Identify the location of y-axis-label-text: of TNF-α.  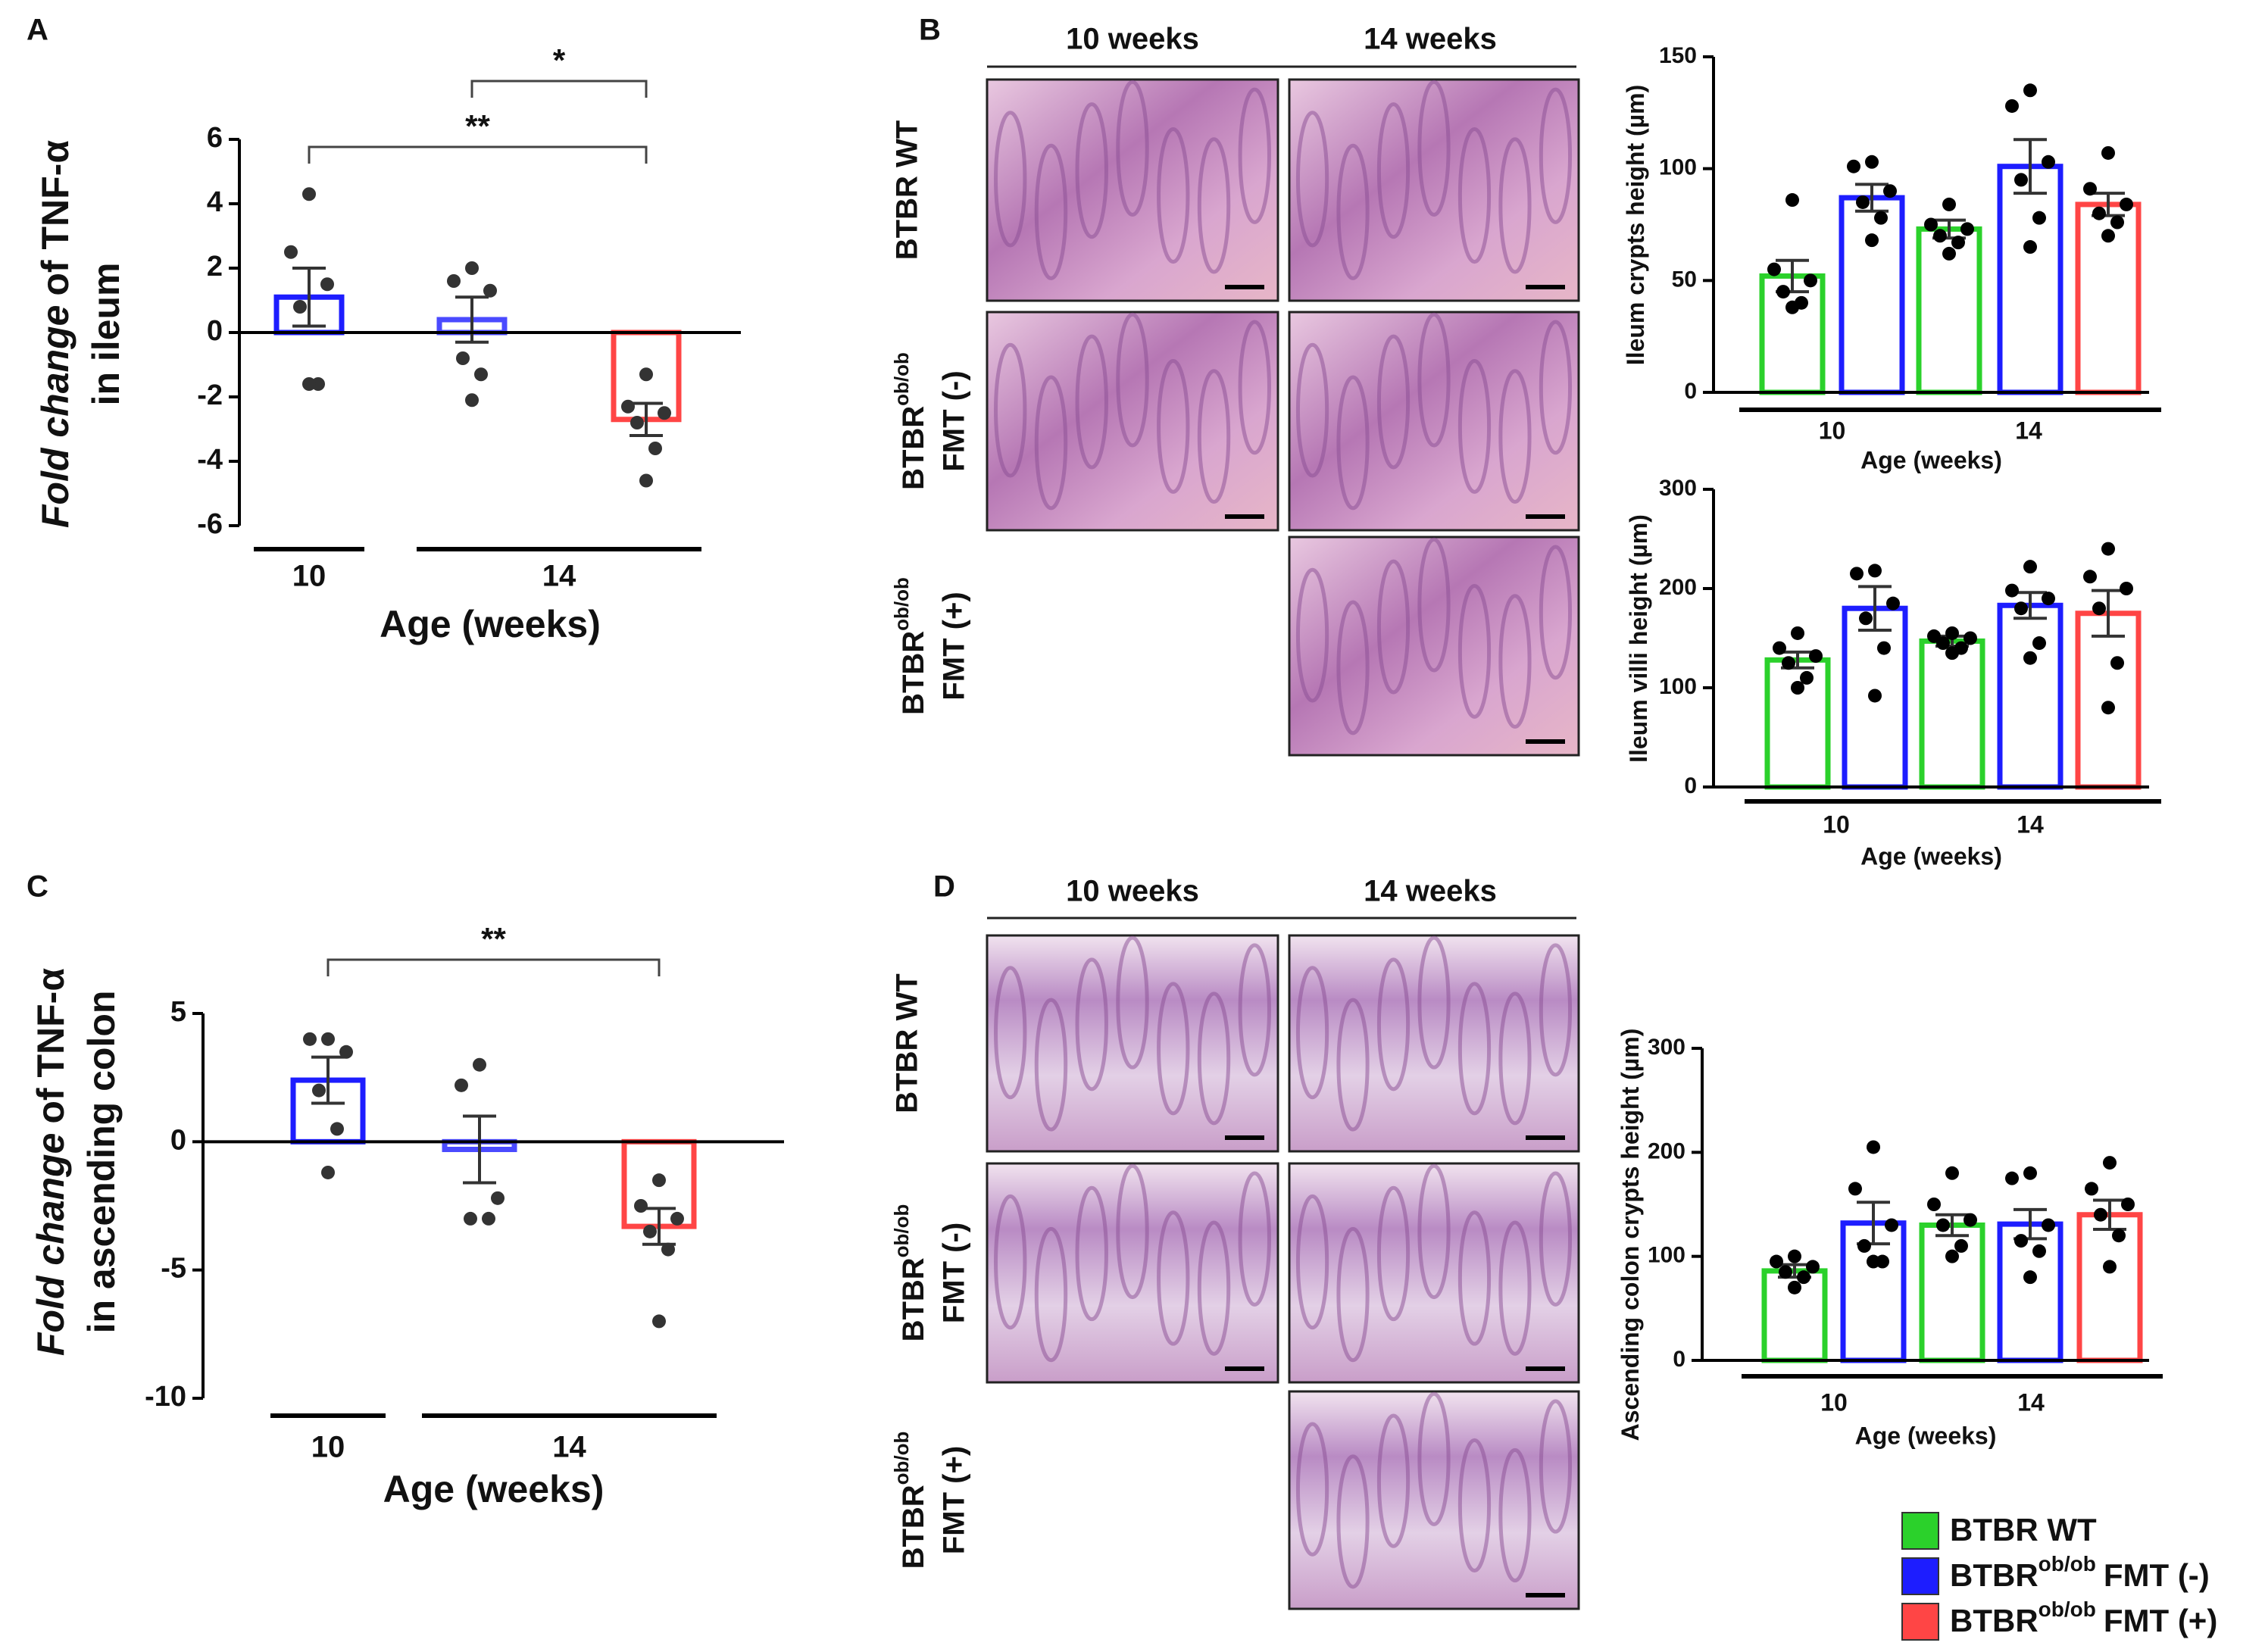
(56, 218).